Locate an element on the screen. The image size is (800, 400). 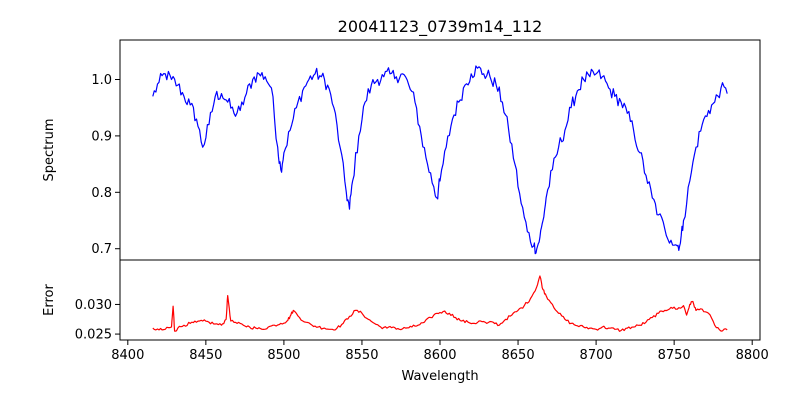
error-line is located at coordinates (440, 303).